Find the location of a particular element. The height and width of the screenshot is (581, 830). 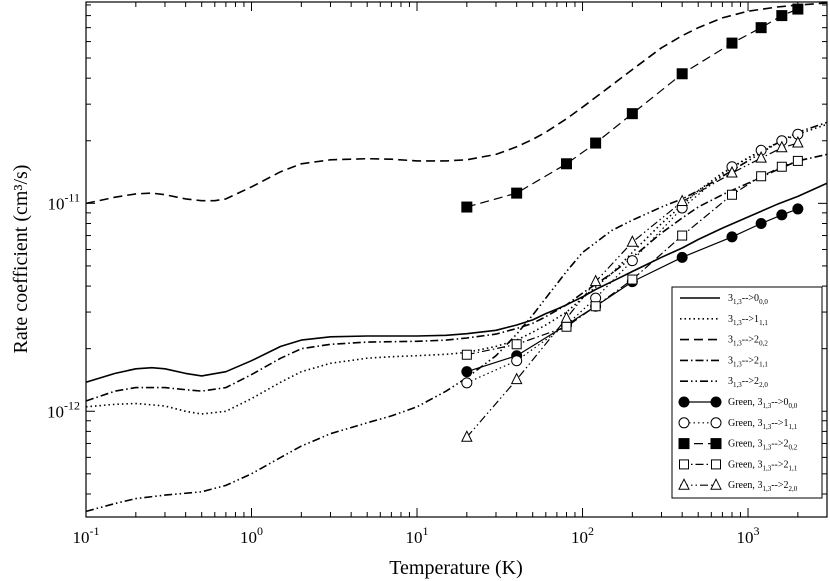

legend-marker-7b is located at coordinates (716, 423).